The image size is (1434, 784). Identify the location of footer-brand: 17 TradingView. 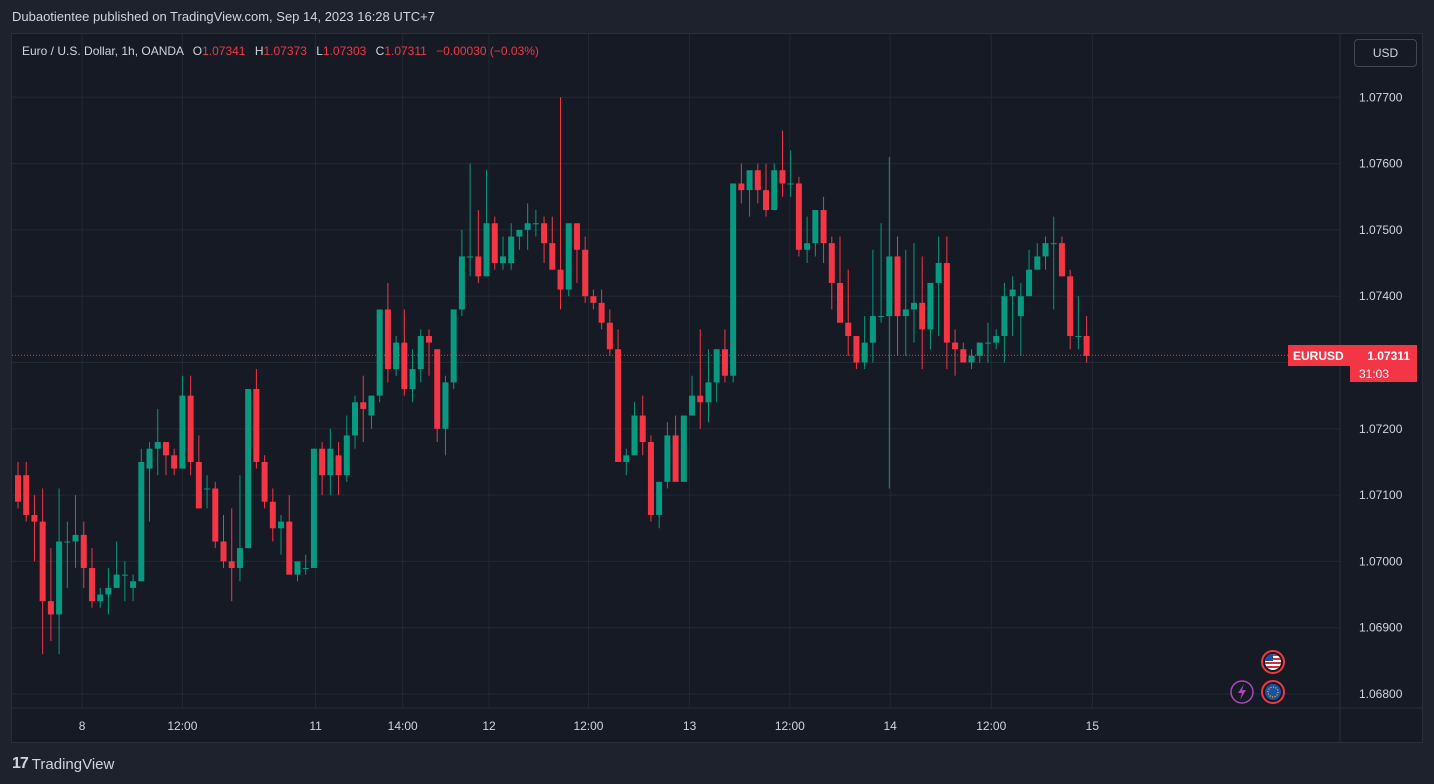
(63, 764).